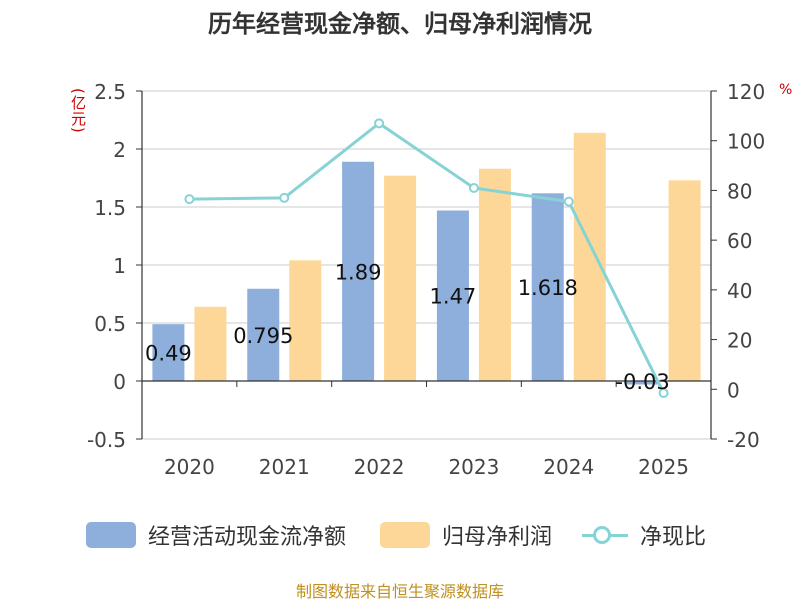 This screenshot has width=800, height=602. I want to click on data-labels: 0.49 0.795 1.89 1.47 1.618 -0.03, so click(407, 327).